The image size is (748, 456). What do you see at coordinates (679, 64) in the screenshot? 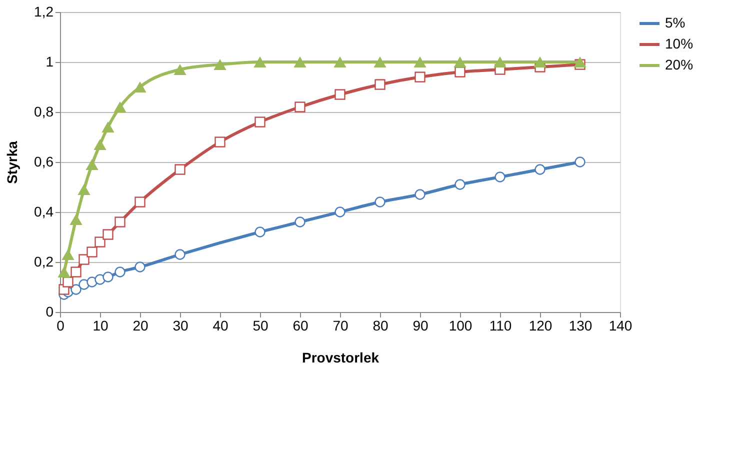
I see `legend-label: 20%` at bounding box center [679, 64].